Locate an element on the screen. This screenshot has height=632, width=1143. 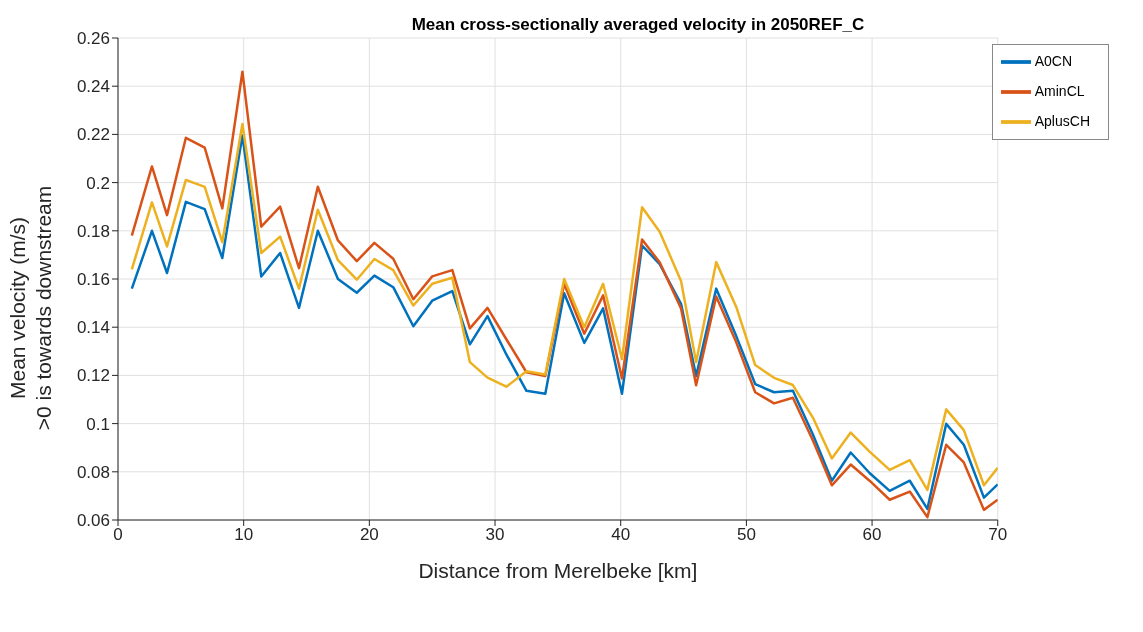
x-tick-label: 30 is located at coordinates (495, 535).